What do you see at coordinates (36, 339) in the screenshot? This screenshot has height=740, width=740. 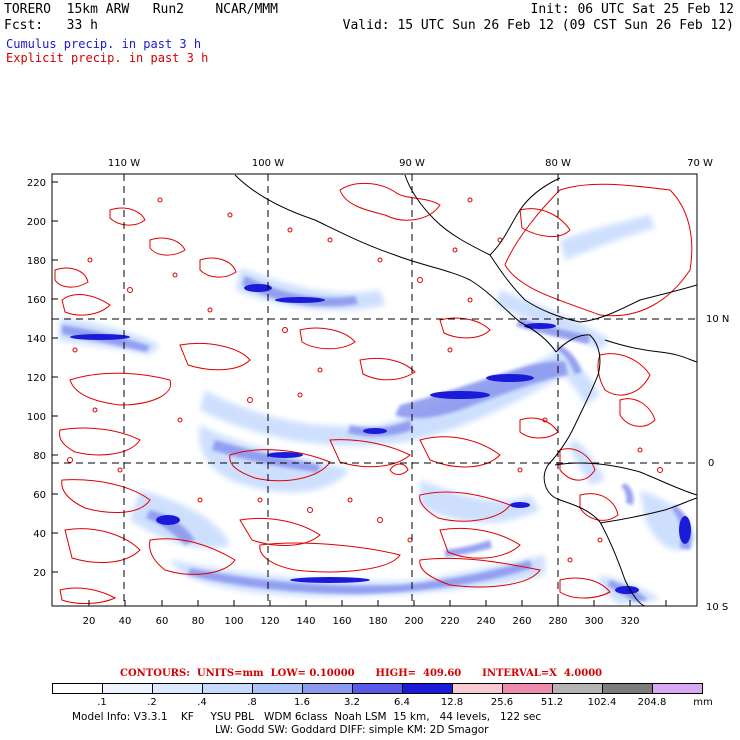 I see `y-tick-label: 140` at bounding box center [36, 339].